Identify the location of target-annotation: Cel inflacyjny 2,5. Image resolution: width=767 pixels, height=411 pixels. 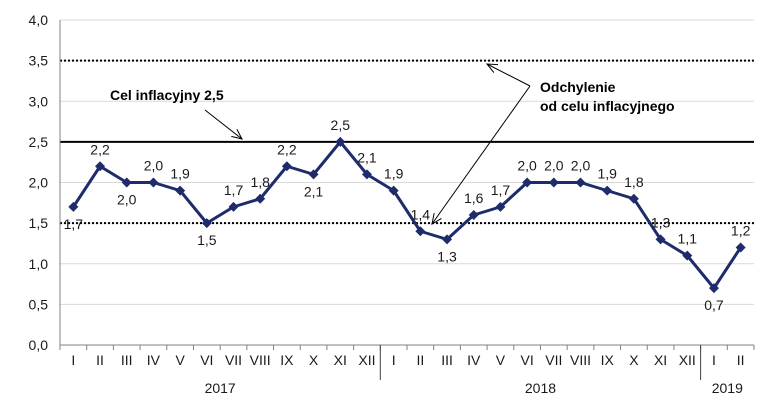
(167, 95).